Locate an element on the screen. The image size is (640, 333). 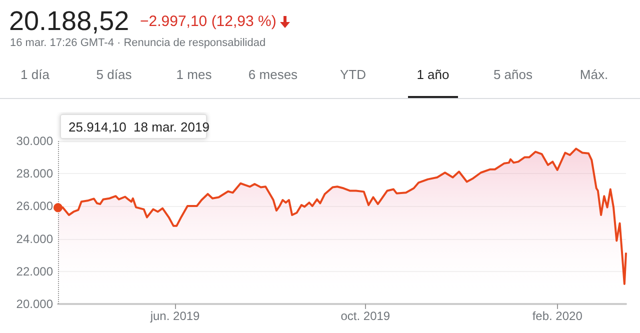
text: 5 años is located at coordinates (513, 74).